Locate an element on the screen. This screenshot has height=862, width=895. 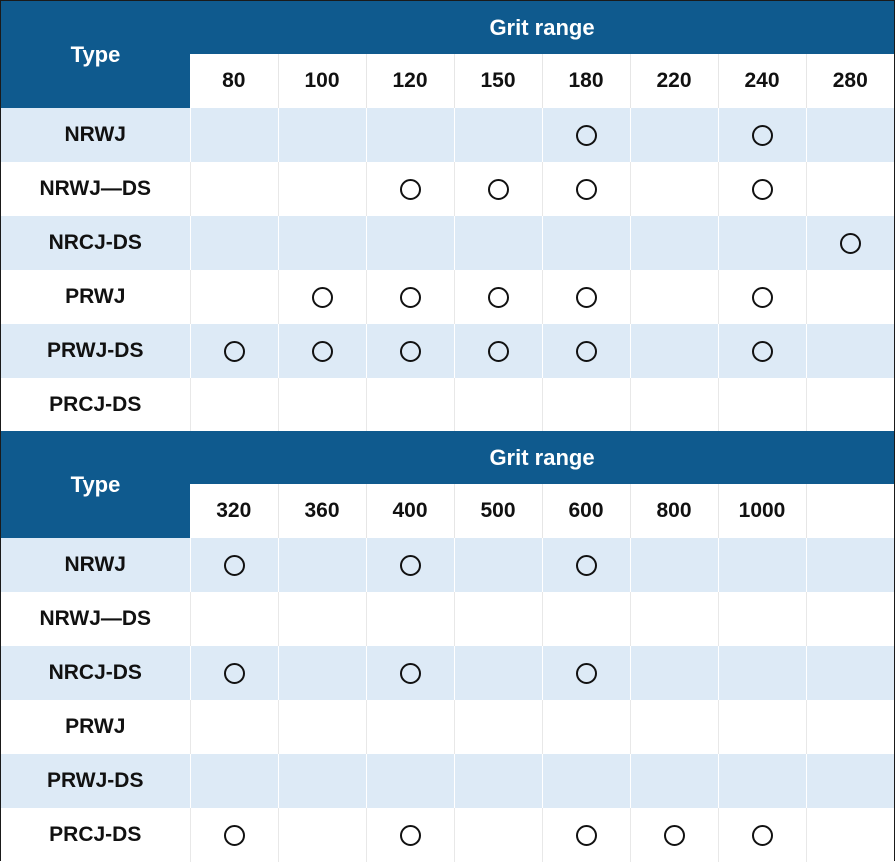
type-label: NRWJ—DS is located at coordinates (95, 189).